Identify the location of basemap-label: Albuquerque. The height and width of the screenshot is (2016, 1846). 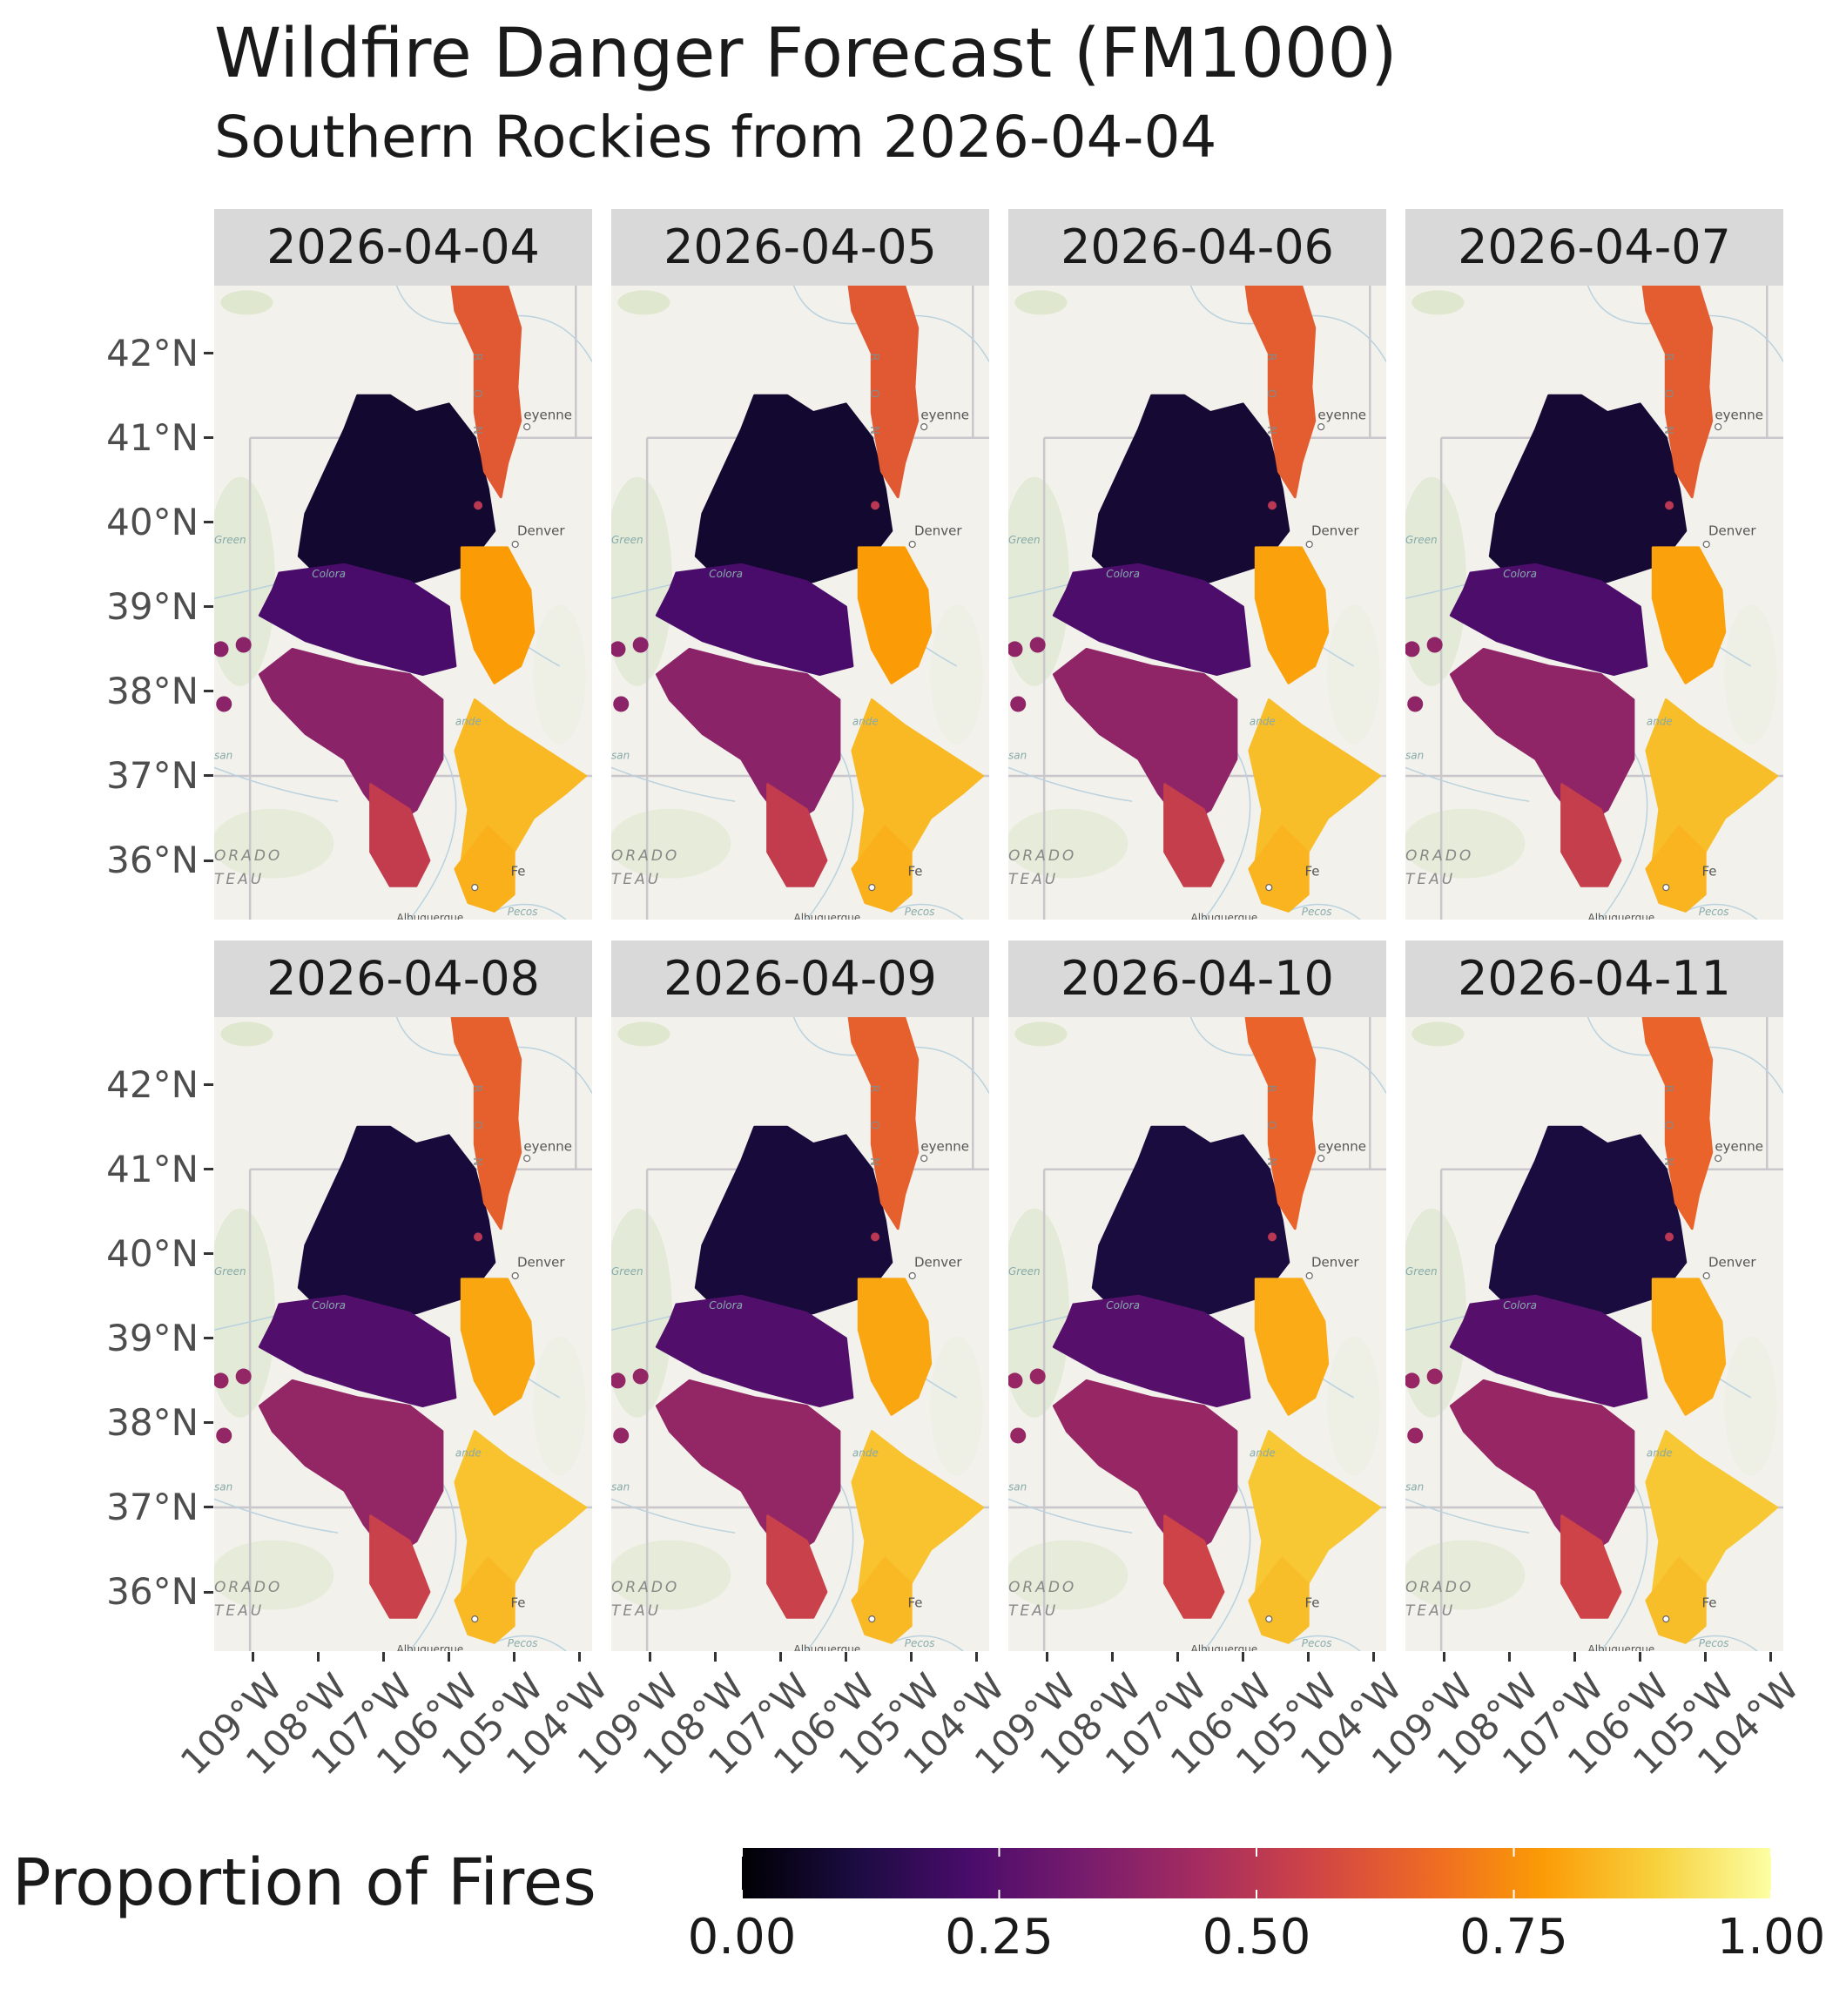
(1621, 916).